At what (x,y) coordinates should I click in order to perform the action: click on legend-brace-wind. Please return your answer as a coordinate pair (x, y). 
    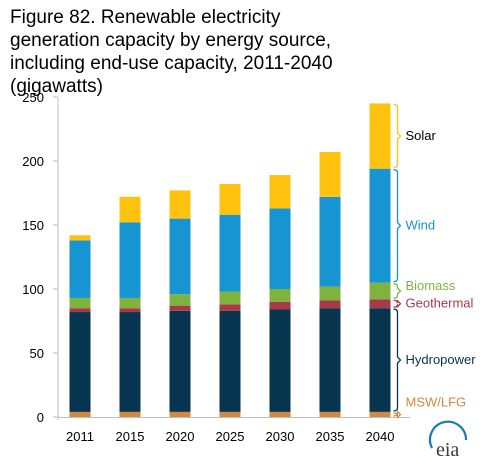
    Looking at the image, I should click on (397, 226).